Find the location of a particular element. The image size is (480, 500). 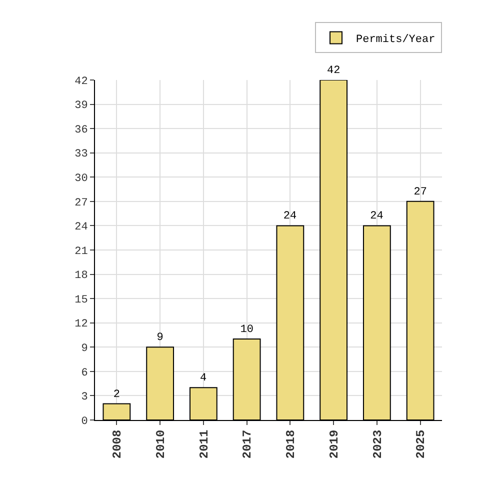

x-tick-label: 2010 is located at coordinates (161, 444).